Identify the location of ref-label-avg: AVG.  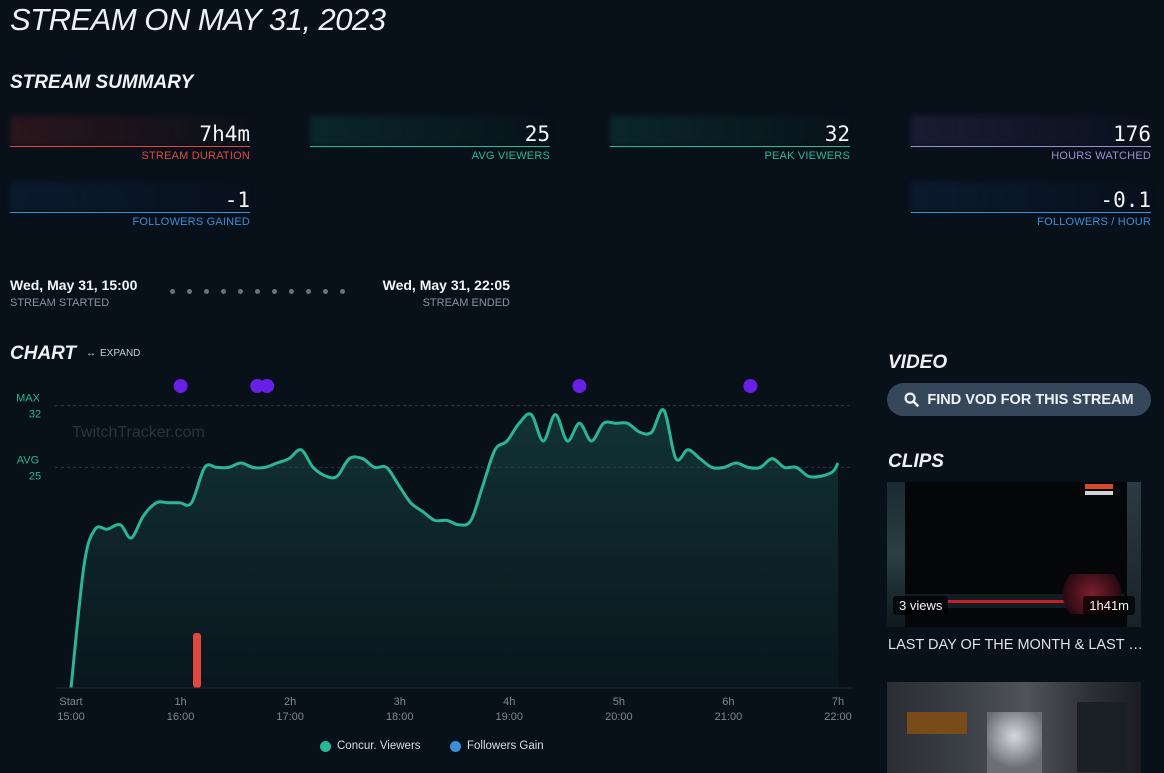
(28, 460).